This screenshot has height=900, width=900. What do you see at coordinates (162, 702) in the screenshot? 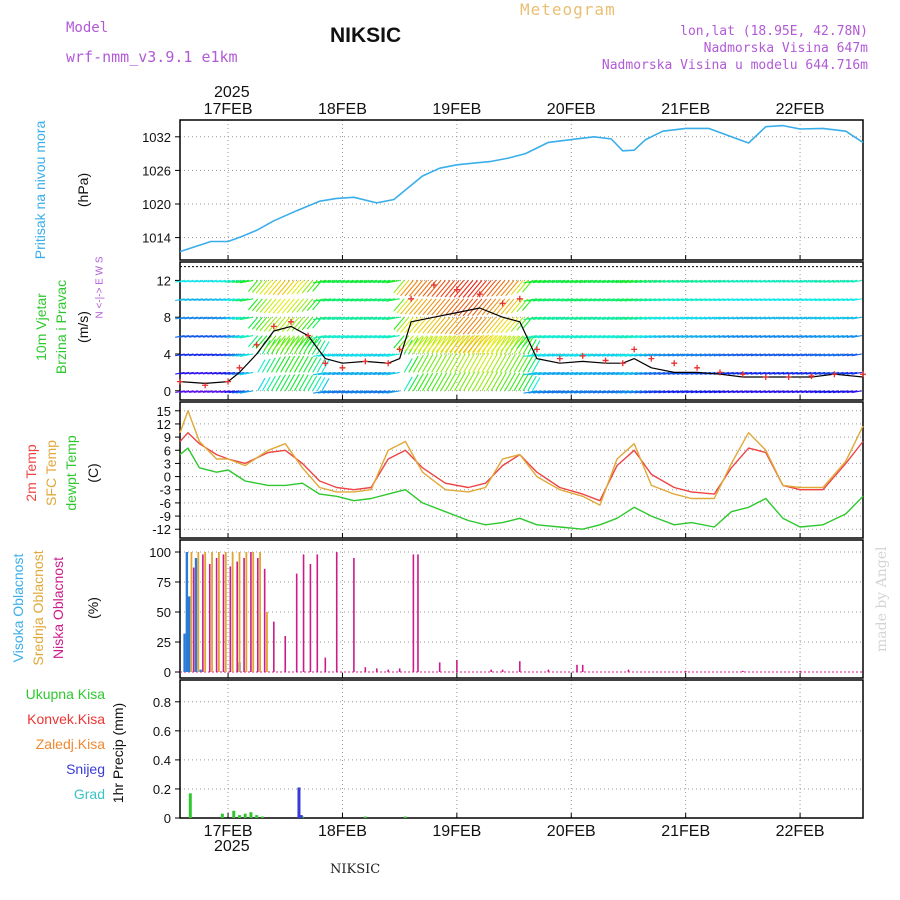
I see `y-tick-label: 0.8` at bounding box center [162, 702].